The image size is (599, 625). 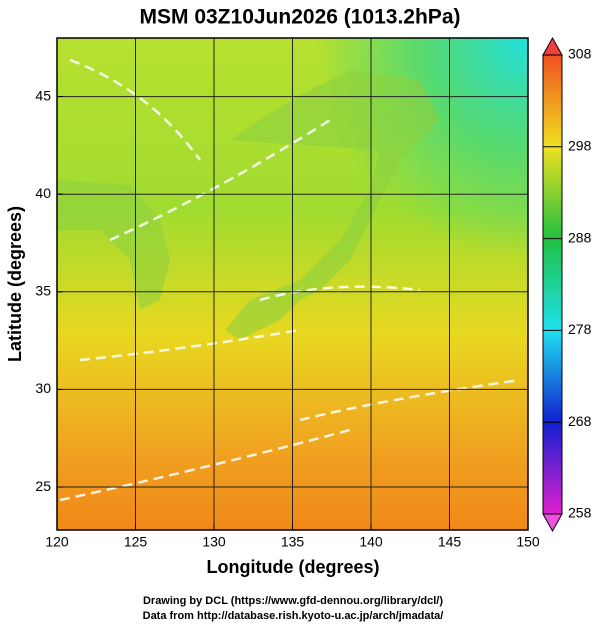 What do you see at coordinates (57, 542) in the screenshot?
I see `x-tick-label: 120` at bounding box center [57, 542].